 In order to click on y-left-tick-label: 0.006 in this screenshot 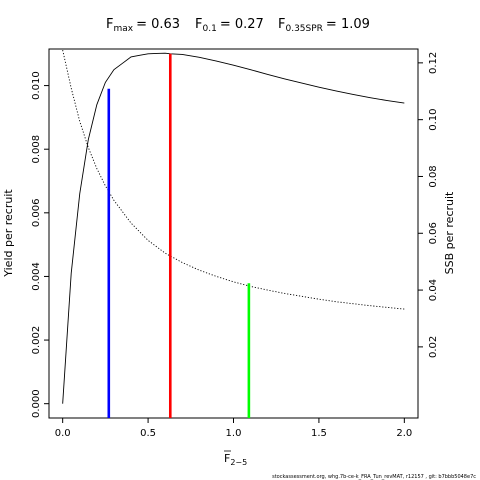, I will do `click(36, 213)`.